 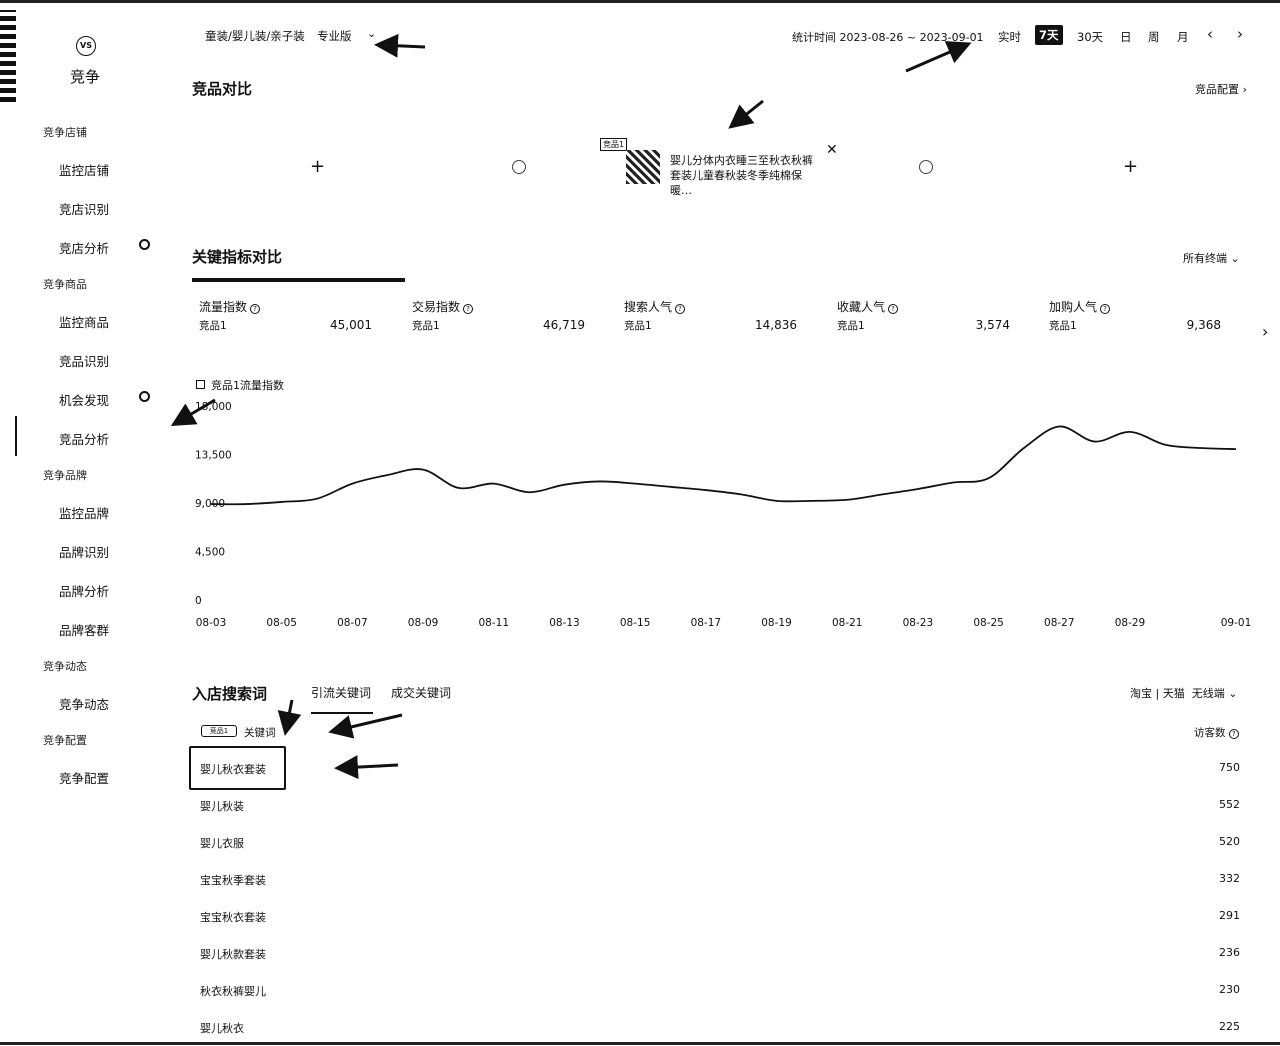 I want to click on metric-label: 交易指数, so click(x=436, y=307).